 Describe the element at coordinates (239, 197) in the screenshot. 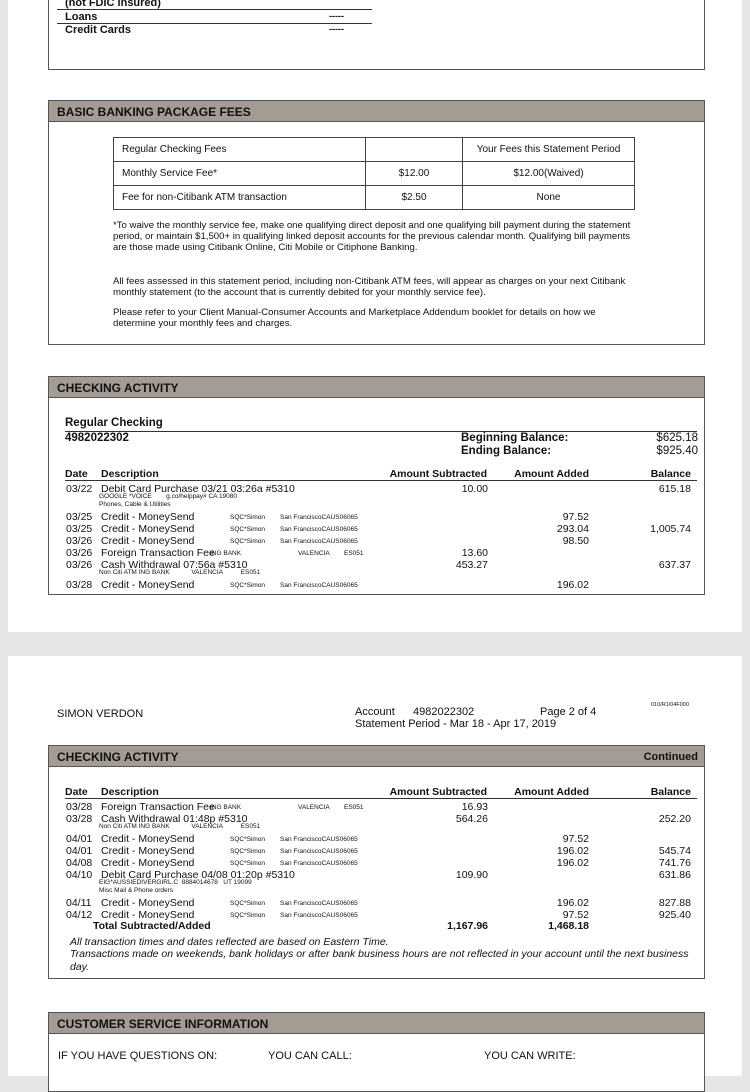

I see `fees-cell: Fee for non-Citibank ATM transaction` at that location.